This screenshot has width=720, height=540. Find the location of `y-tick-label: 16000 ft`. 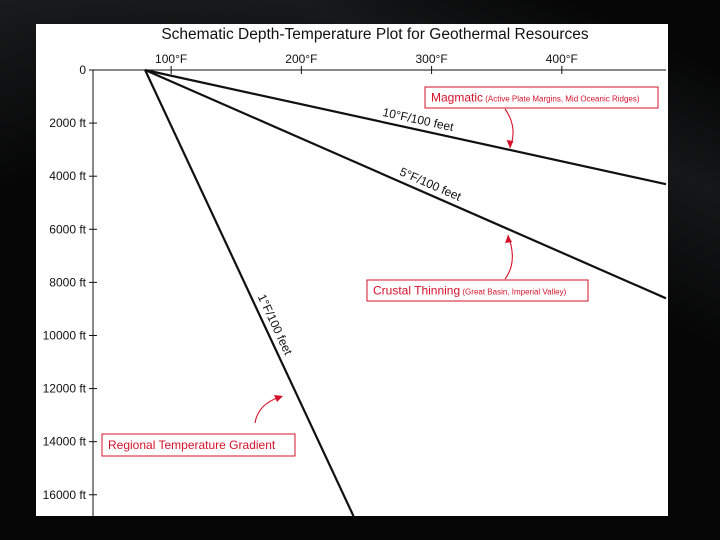

y-tick-label: 16000 ft is located at coordinates (65, 495).